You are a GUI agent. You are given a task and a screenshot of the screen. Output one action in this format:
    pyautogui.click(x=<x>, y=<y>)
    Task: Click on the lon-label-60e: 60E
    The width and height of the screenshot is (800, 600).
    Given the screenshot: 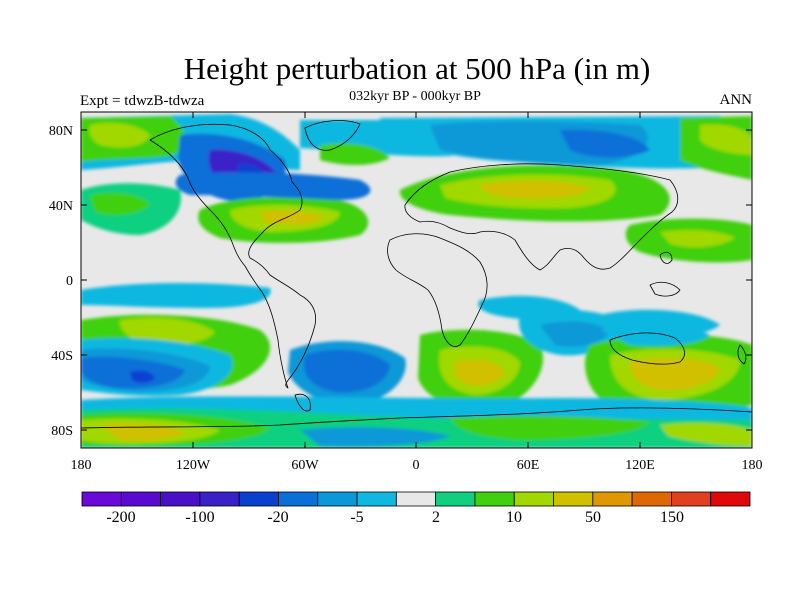 What is the action you would take?
    pyautogui.click(x=528, y=465)
    